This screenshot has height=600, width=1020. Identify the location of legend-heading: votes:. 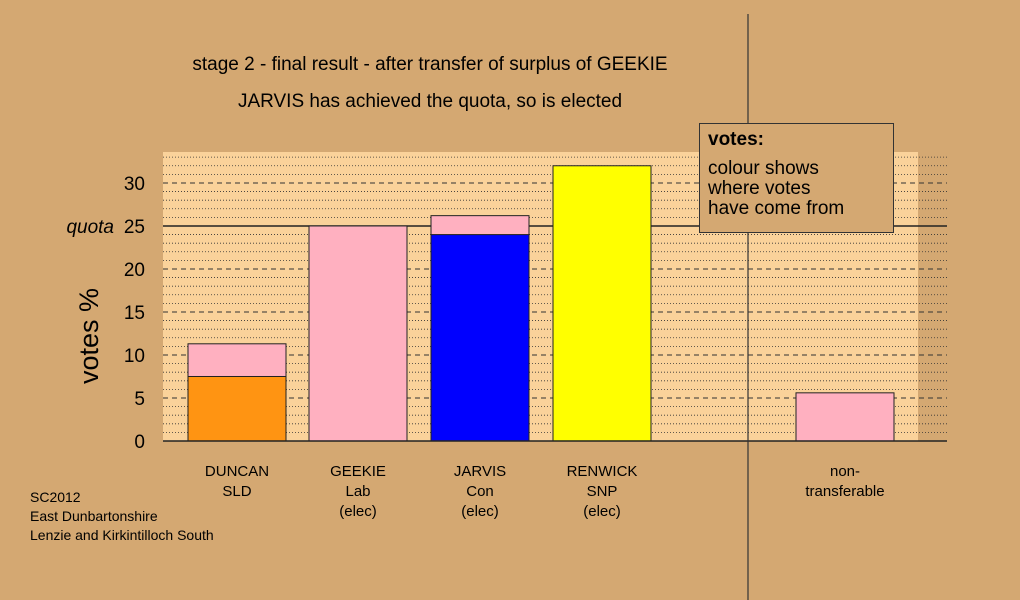
(736, 139).